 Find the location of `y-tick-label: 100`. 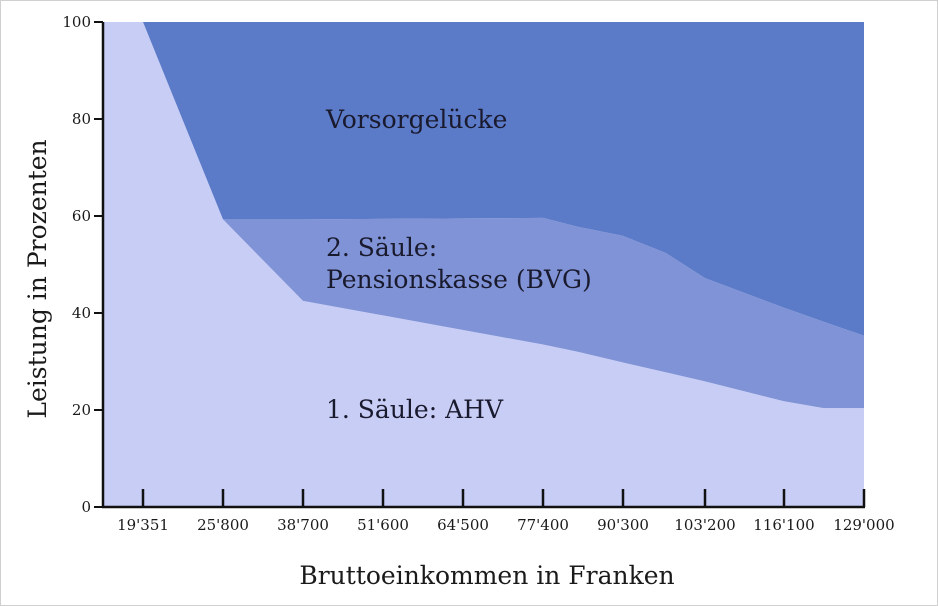

y-tick-label: 100 is located at coordinates (76, 22).